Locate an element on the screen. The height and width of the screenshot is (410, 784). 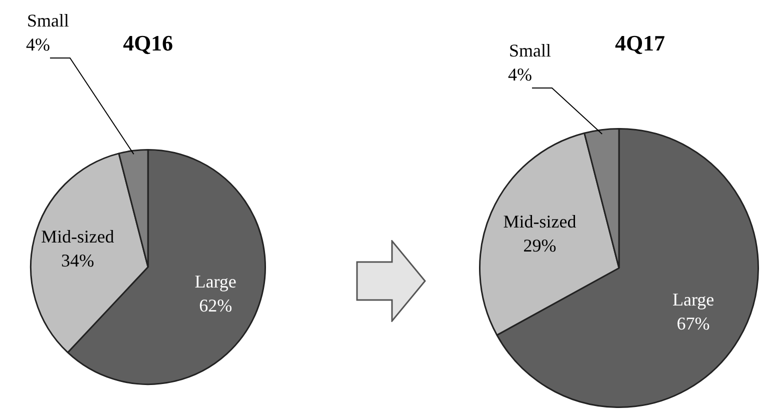
chart-title: 4Q17 is located at coordinates (640, 43).